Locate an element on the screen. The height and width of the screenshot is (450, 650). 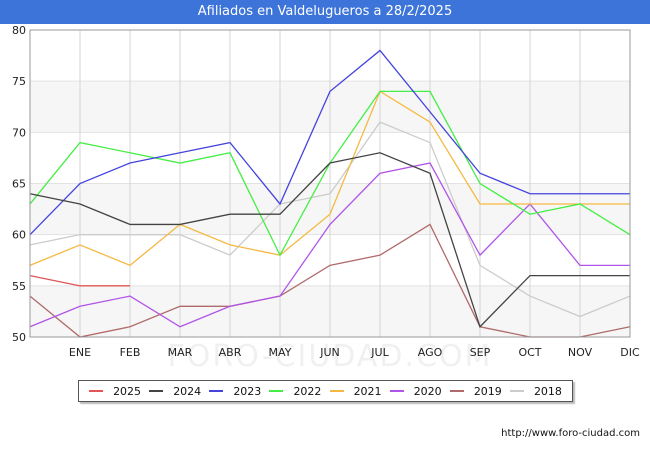
y-tick-label: 65 is located at coordinates (19, 184).